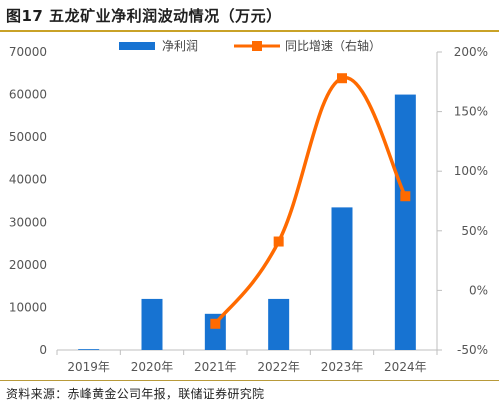 The height and width of the screenshot is (406, 499). What do you see at coordinates (249, 380) in the screenshot?
I see `bottom-rule` at bounding box center [249, 380].